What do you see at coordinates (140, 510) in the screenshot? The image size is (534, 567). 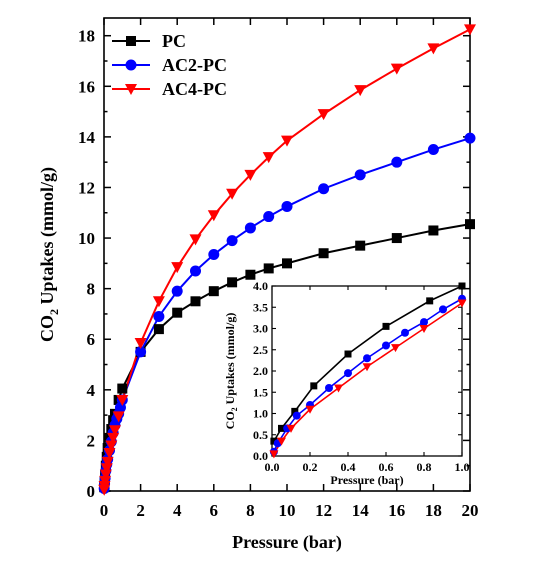 I see `main-x-tick-label: 2` at bounding box center [140, 510].